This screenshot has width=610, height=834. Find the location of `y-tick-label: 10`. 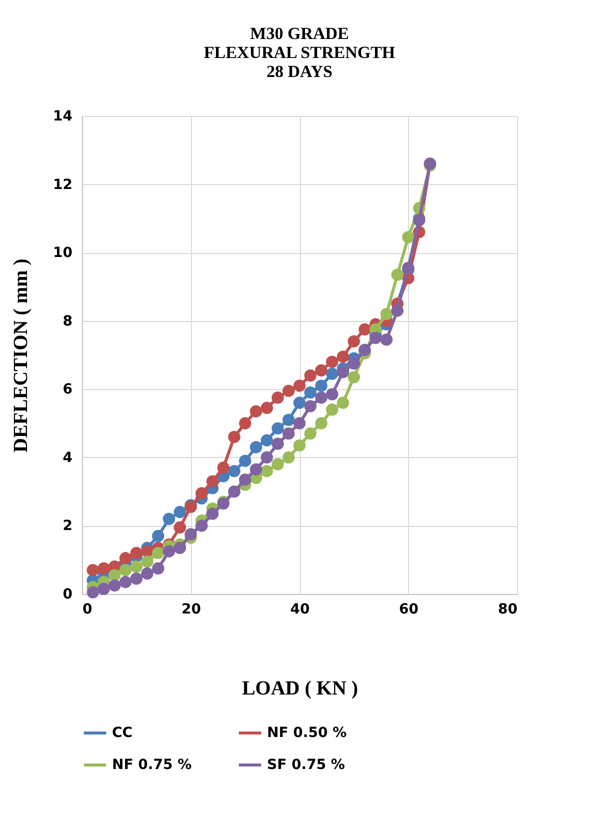

y-tick-label: 10 is located at coordinates (63, 253).